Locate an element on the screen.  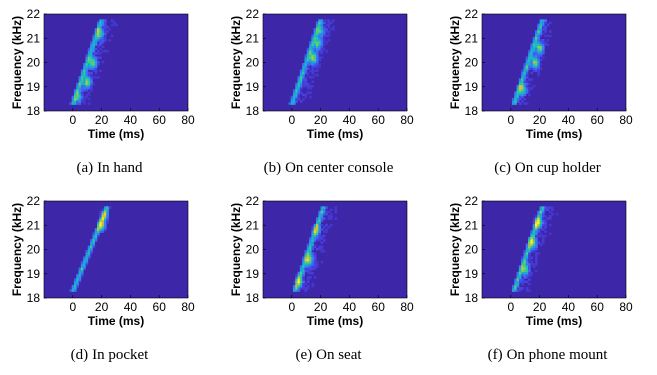
x-tick-label: 40 is located at coordinates (131, 120).